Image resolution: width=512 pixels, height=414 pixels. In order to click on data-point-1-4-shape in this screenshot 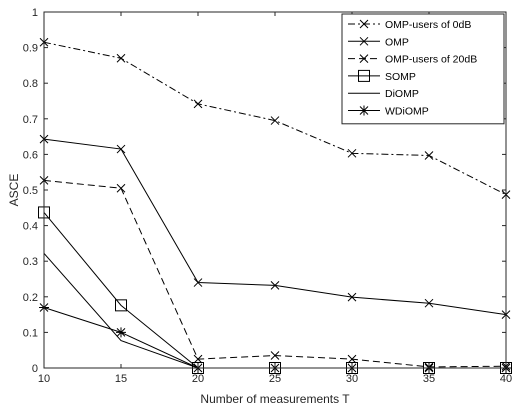, I will do `click(352, 297)`.